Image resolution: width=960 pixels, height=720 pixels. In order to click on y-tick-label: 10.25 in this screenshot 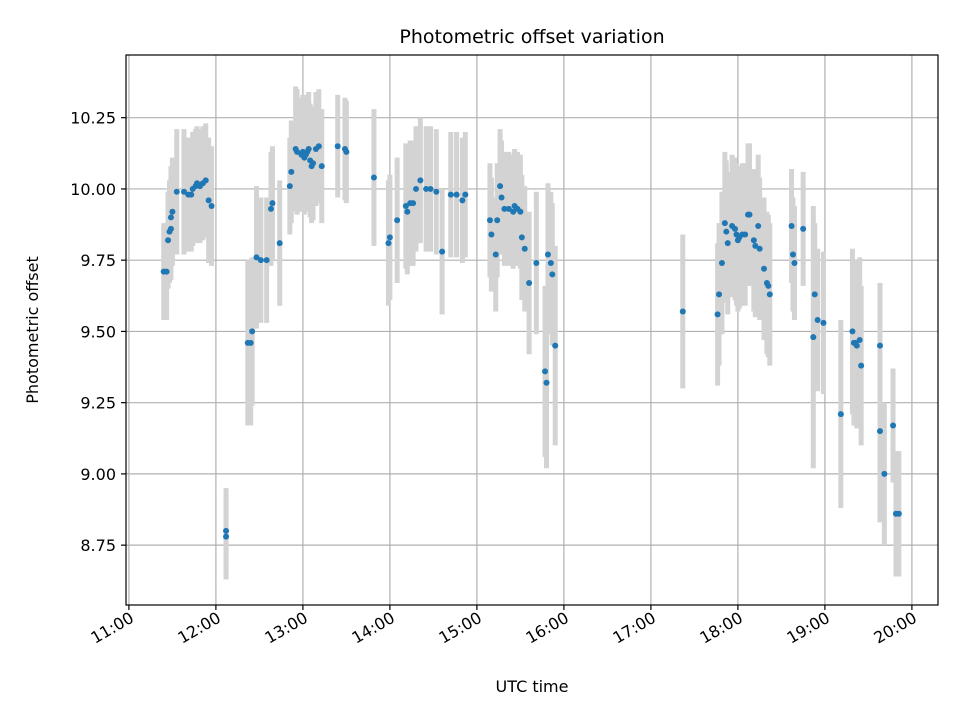, I will do `click(93, 118)`.